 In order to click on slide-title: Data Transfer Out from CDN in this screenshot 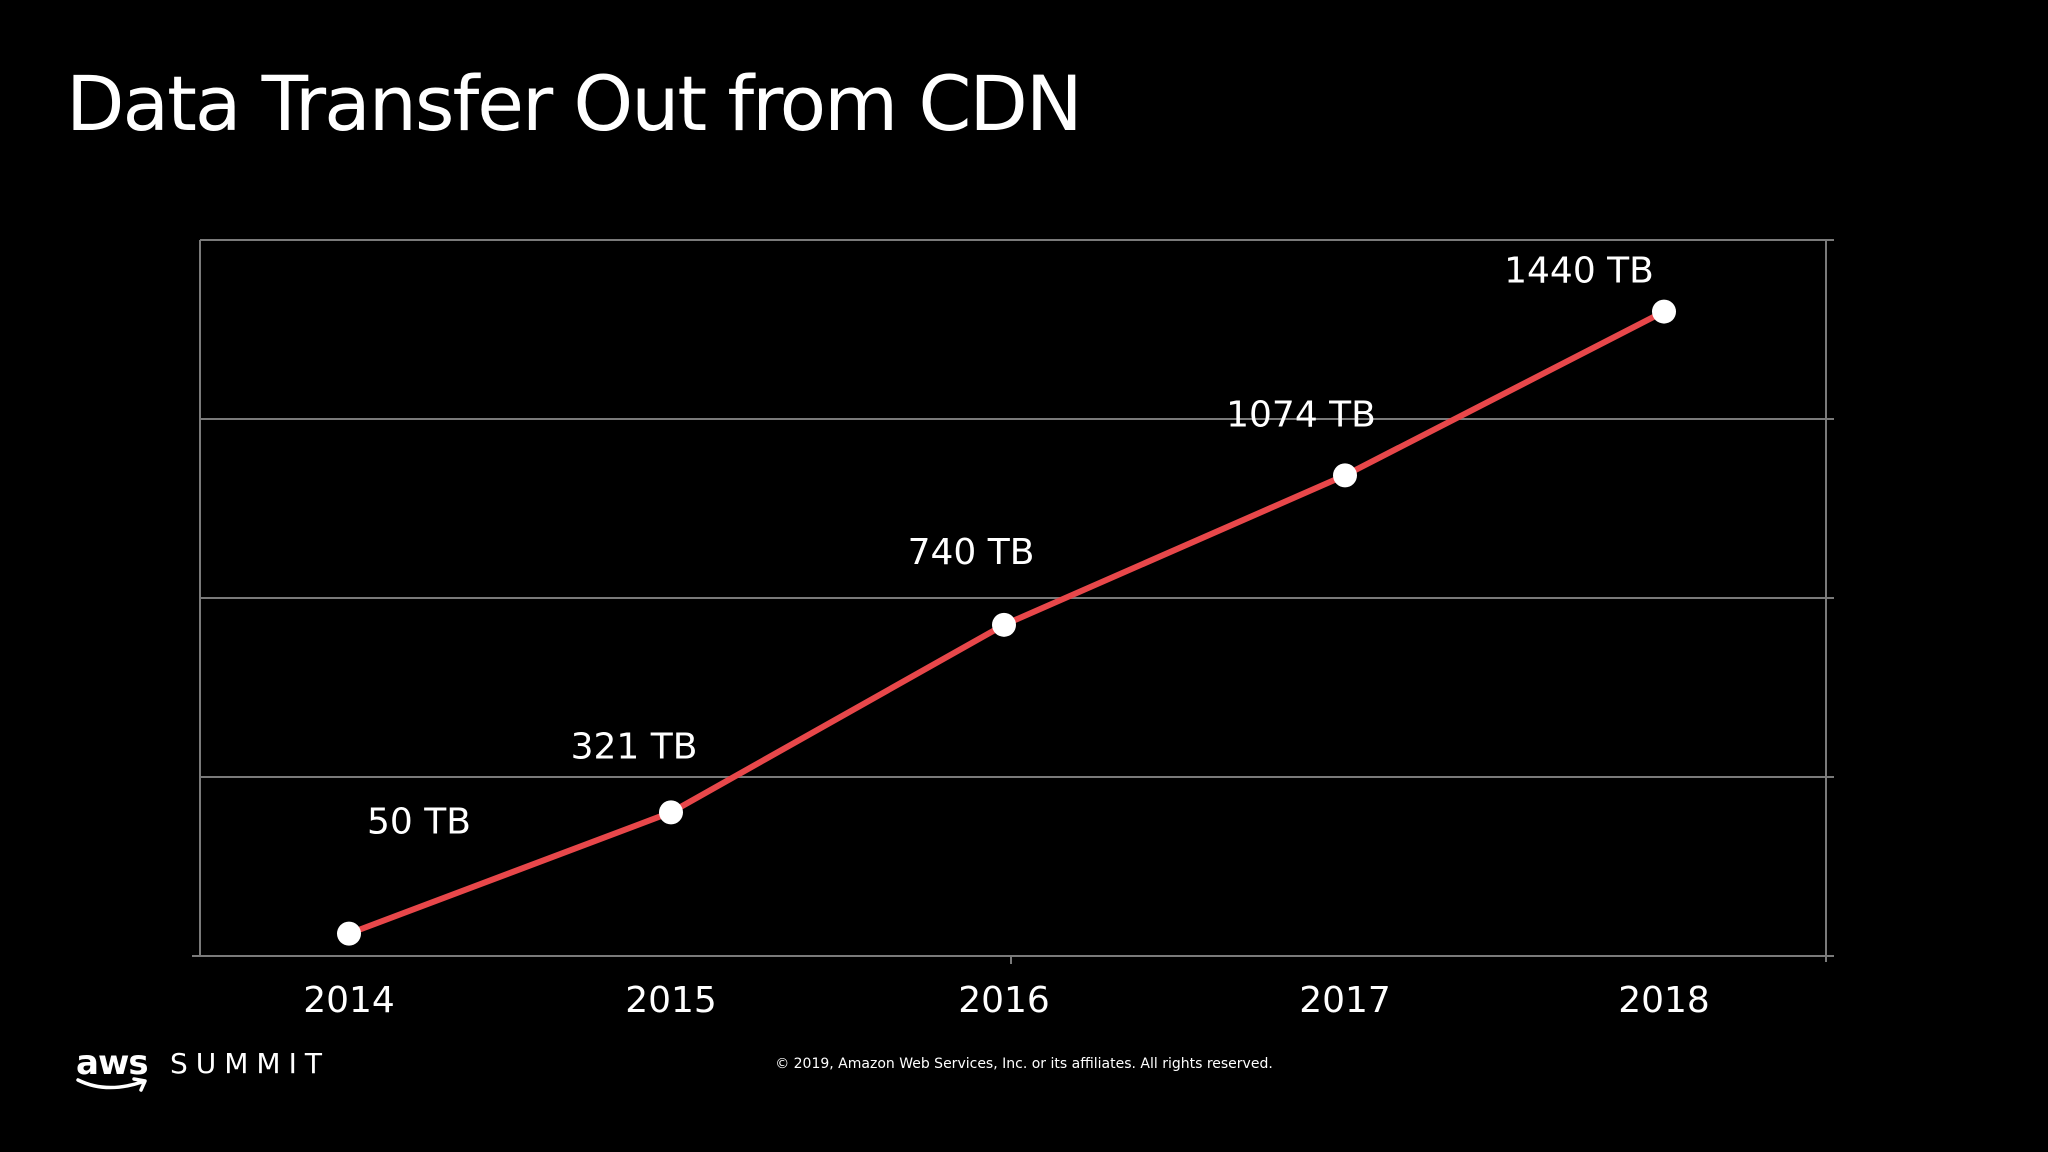, I will do `click(574, 103)`.